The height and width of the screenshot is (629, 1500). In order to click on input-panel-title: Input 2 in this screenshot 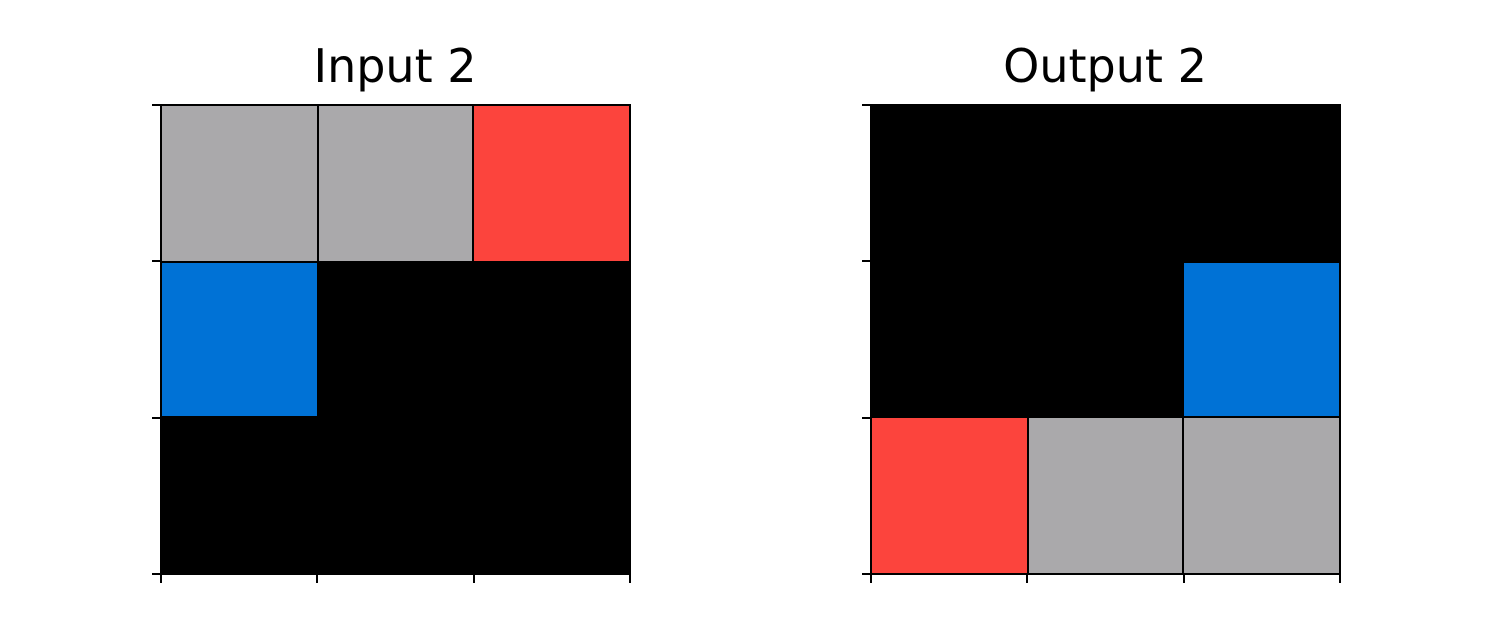, I will do `click(395, 66)`.